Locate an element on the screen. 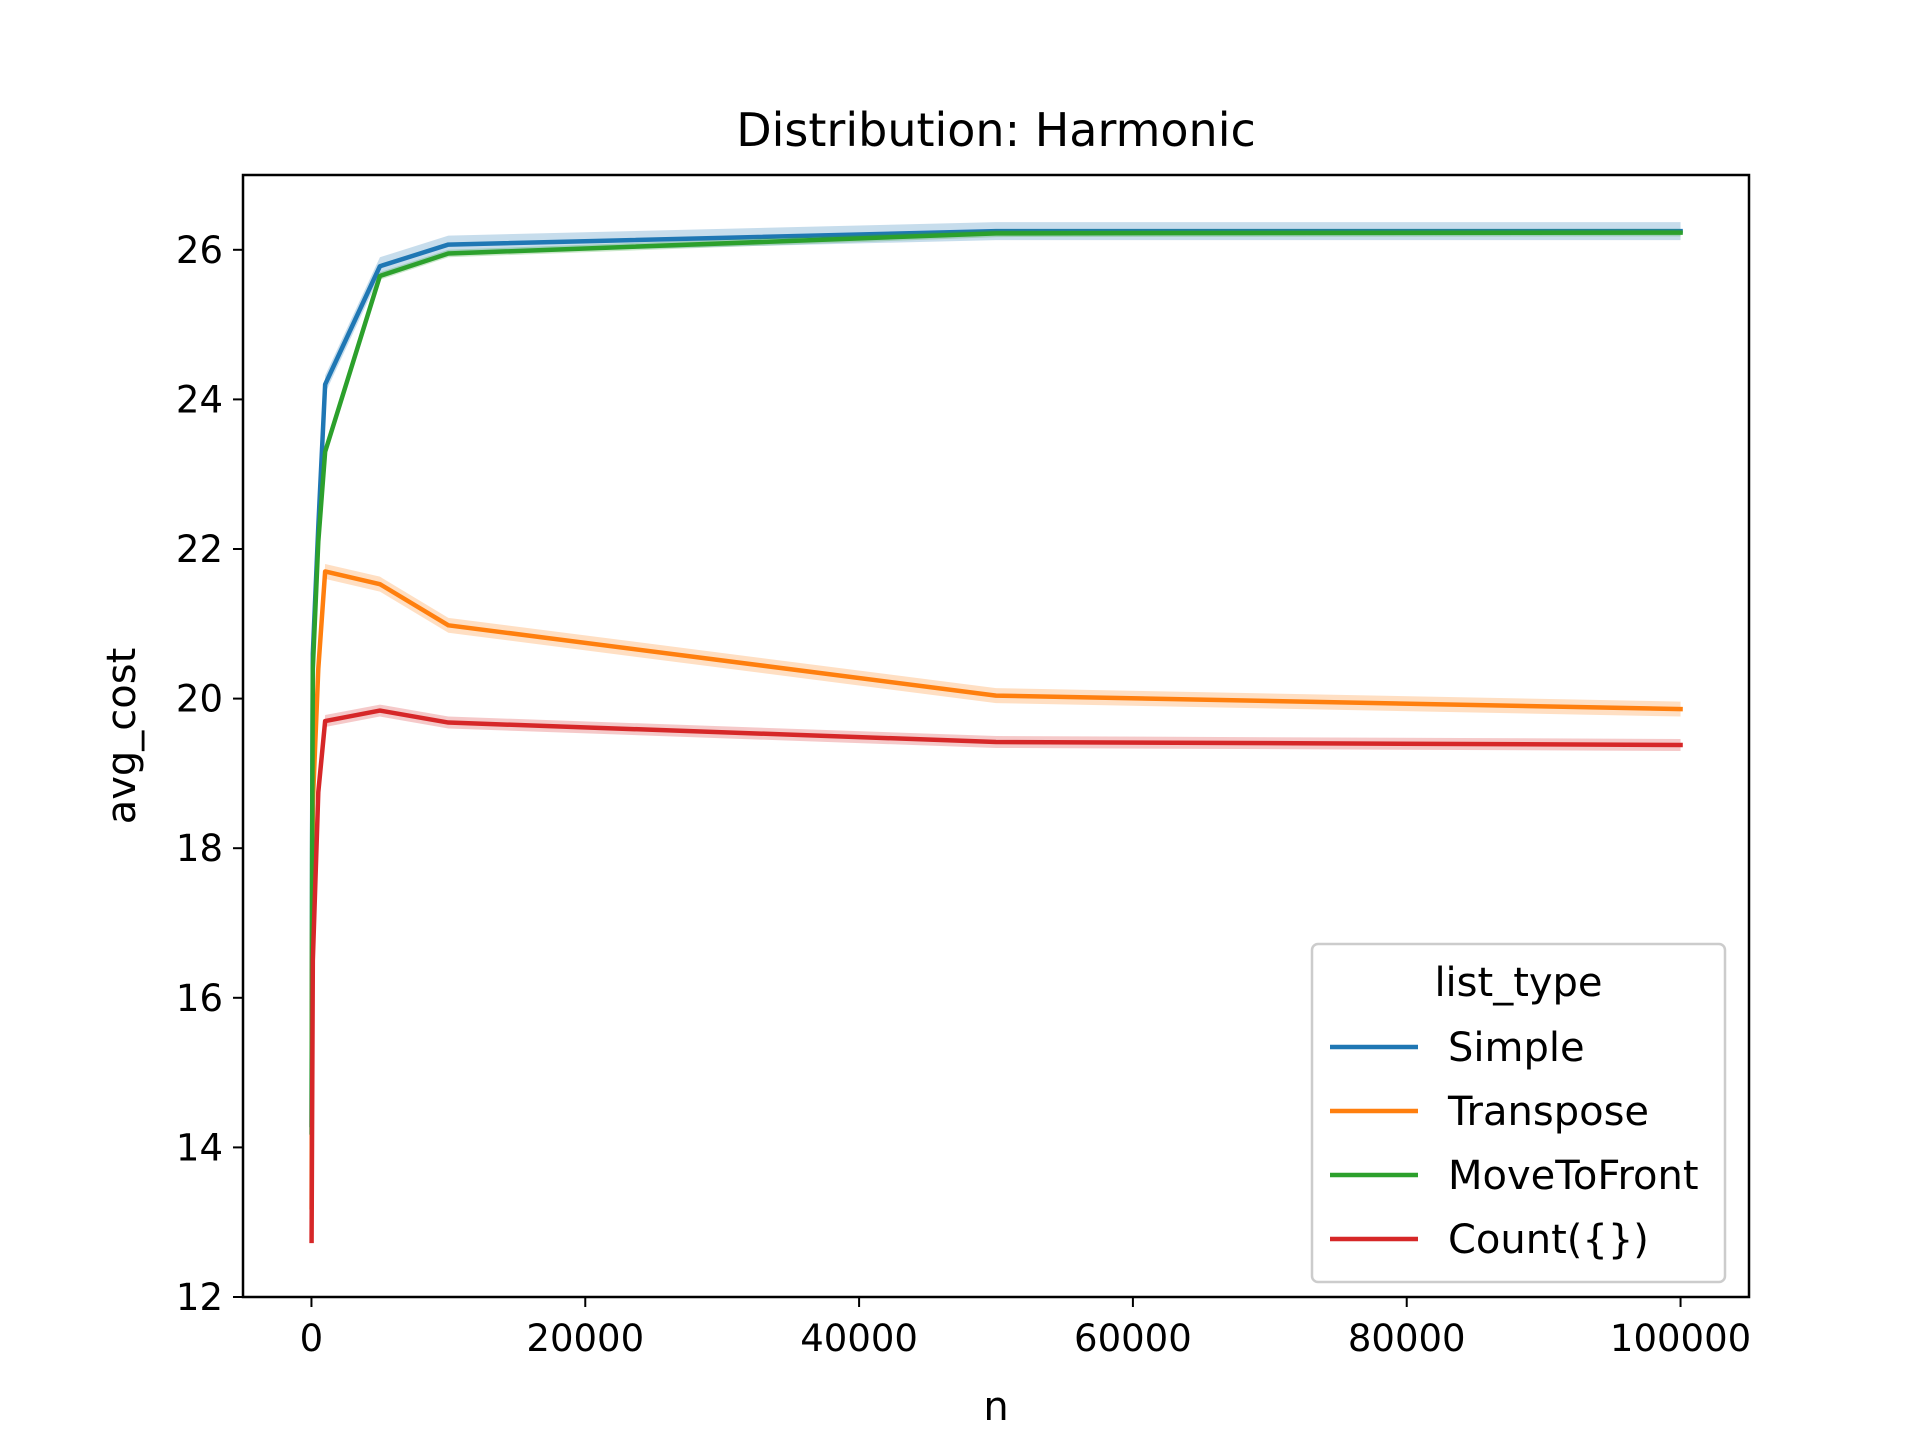 Image resolution: width=1920 pixels, height=1440 pixels. legend-label: Count({}) is located at coordinates (1548, 1240).